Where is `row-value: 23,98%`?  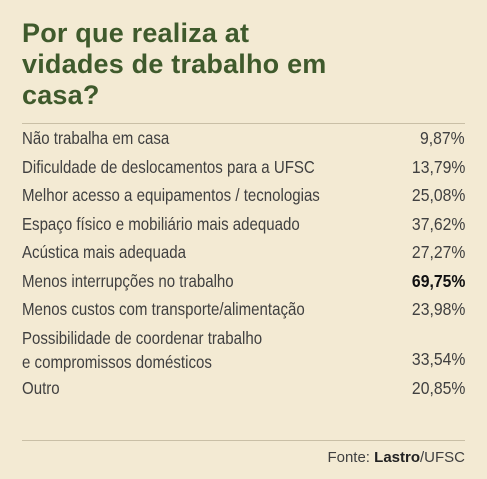 row-value: 23,98% is located at coordinates (438, 309).